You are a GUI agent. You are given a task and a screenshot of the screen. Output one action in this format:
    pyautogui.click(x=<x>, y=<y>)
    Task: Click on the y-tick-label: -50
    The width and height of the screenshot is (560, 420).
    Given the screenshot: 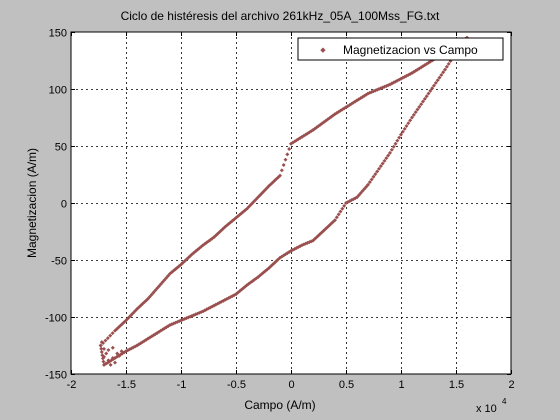 What is the action you would take?
    pyautogui.click(x=59, y=262)
    